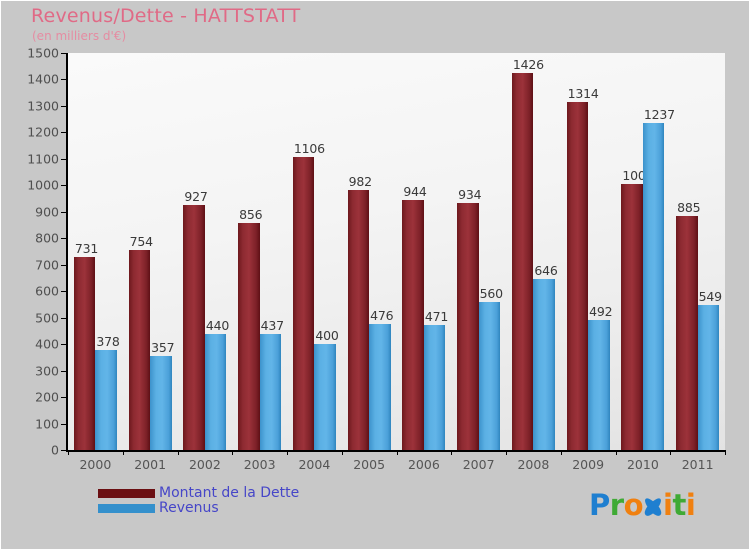 The width and height of the screenshot is (750, 550). Describe the element at coordinates (195, 319) in the screenshot. I see `bar-dette-2002: 927` at that location.